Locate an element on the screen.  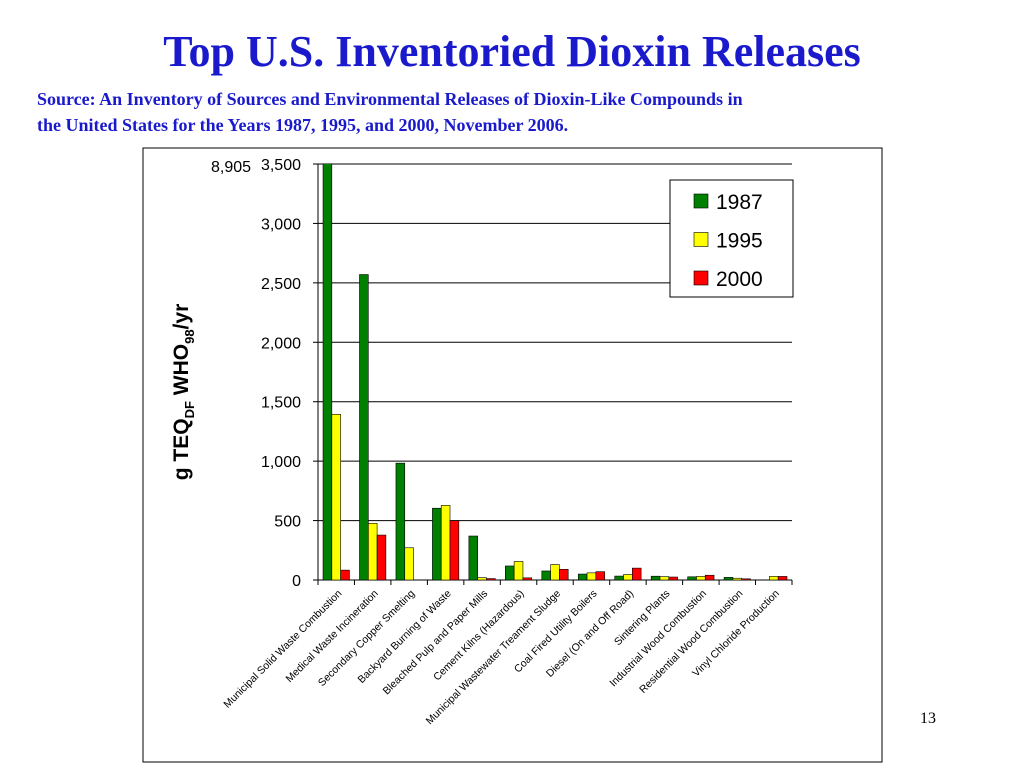
y-label-sub: 98 is located at coordinates (189, 336).